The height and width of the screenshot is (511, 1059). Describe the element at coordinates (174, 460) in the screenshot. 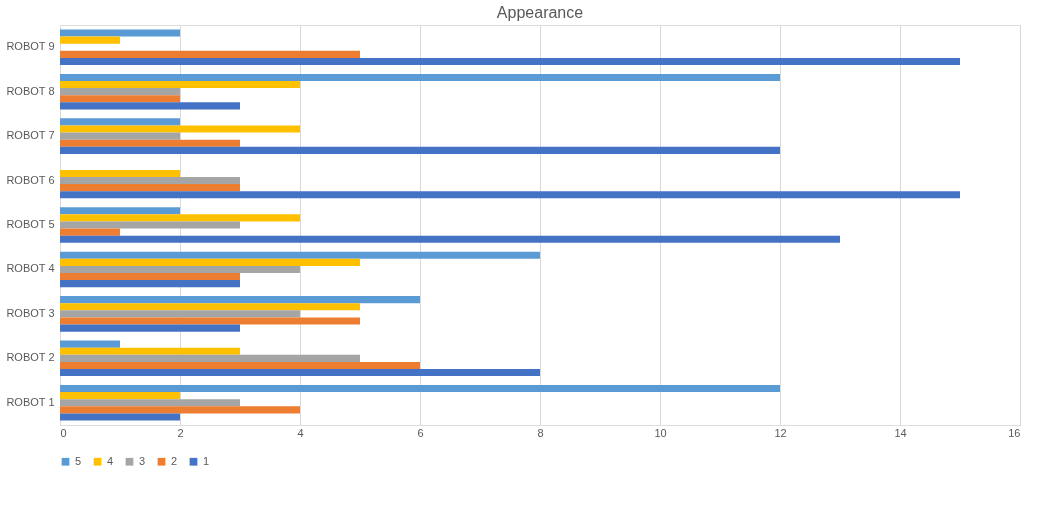

I see `legend-label: 2` at that location.